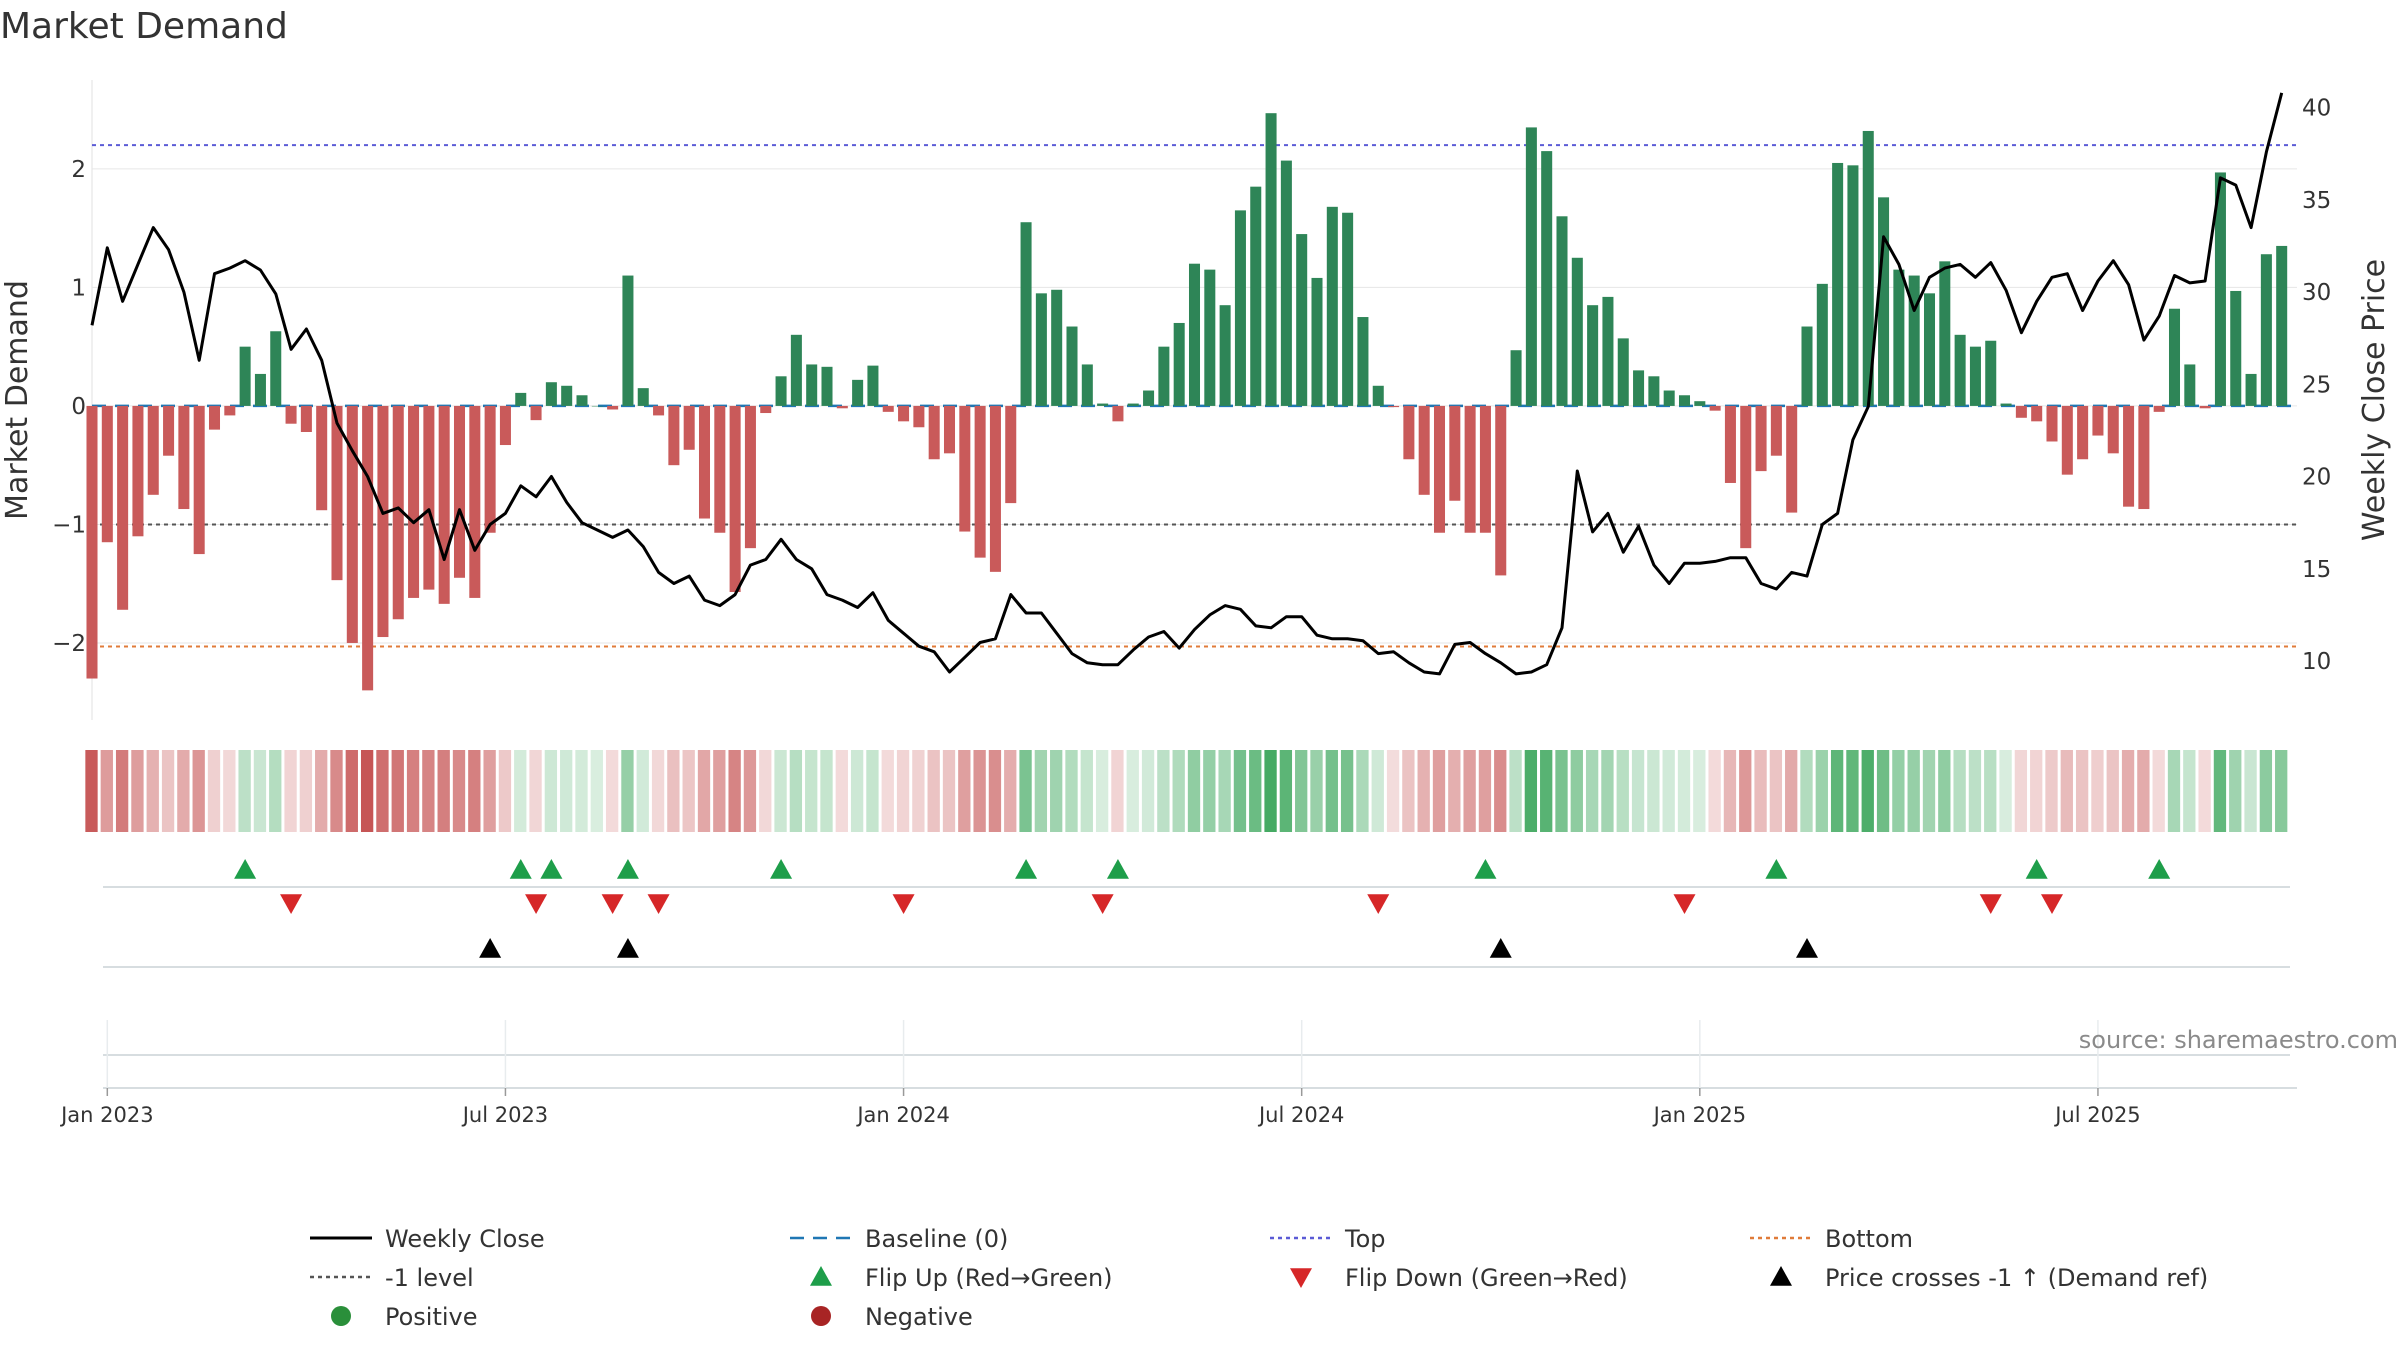 This screenshot has width=2400, height=1350. What do you see at coordinates (1186, 791) in the screenshot?
I see `demand-heat-strip` at bounding box center [1186, 791].